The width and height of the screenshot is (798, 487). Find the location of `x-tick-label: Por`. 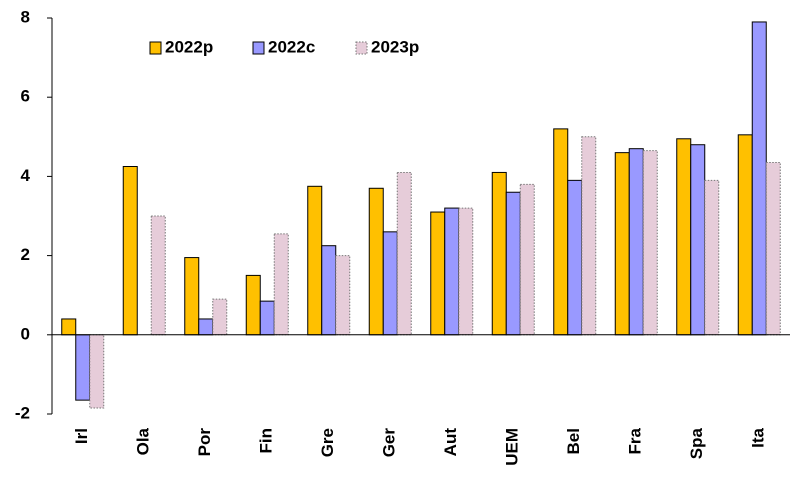

x-tick-label: Por is located at coordinates (204, 442).